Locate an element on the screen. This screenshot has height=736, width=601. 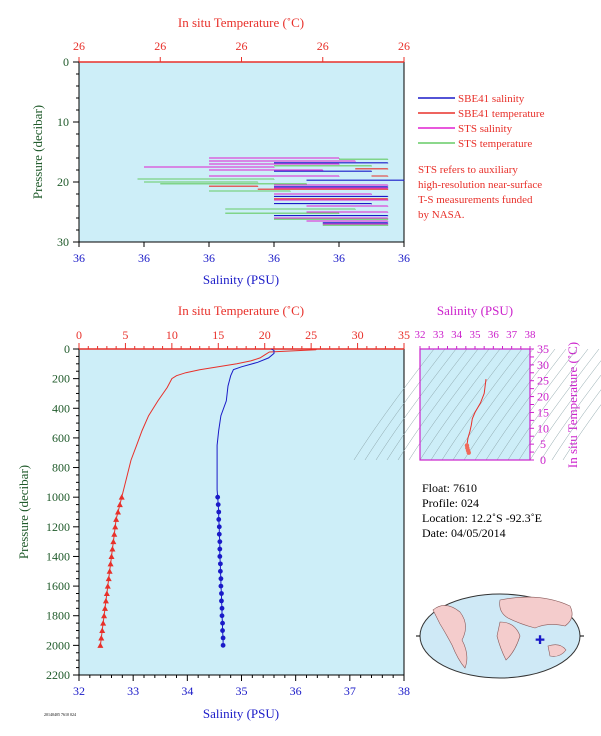
legend-note-line-3: T-S measurements funded is located at coordinates (475, 200).